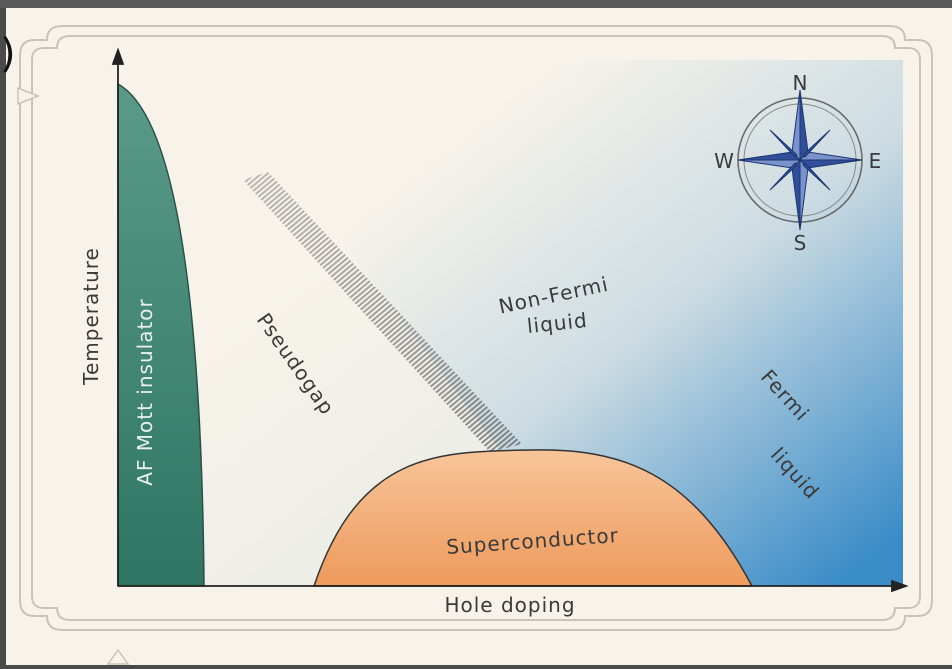 This screenshot has height=669, width=952. Describe the element at coordinates (533, 518) in the screenshot. I see `superconductor-dome` at that location.